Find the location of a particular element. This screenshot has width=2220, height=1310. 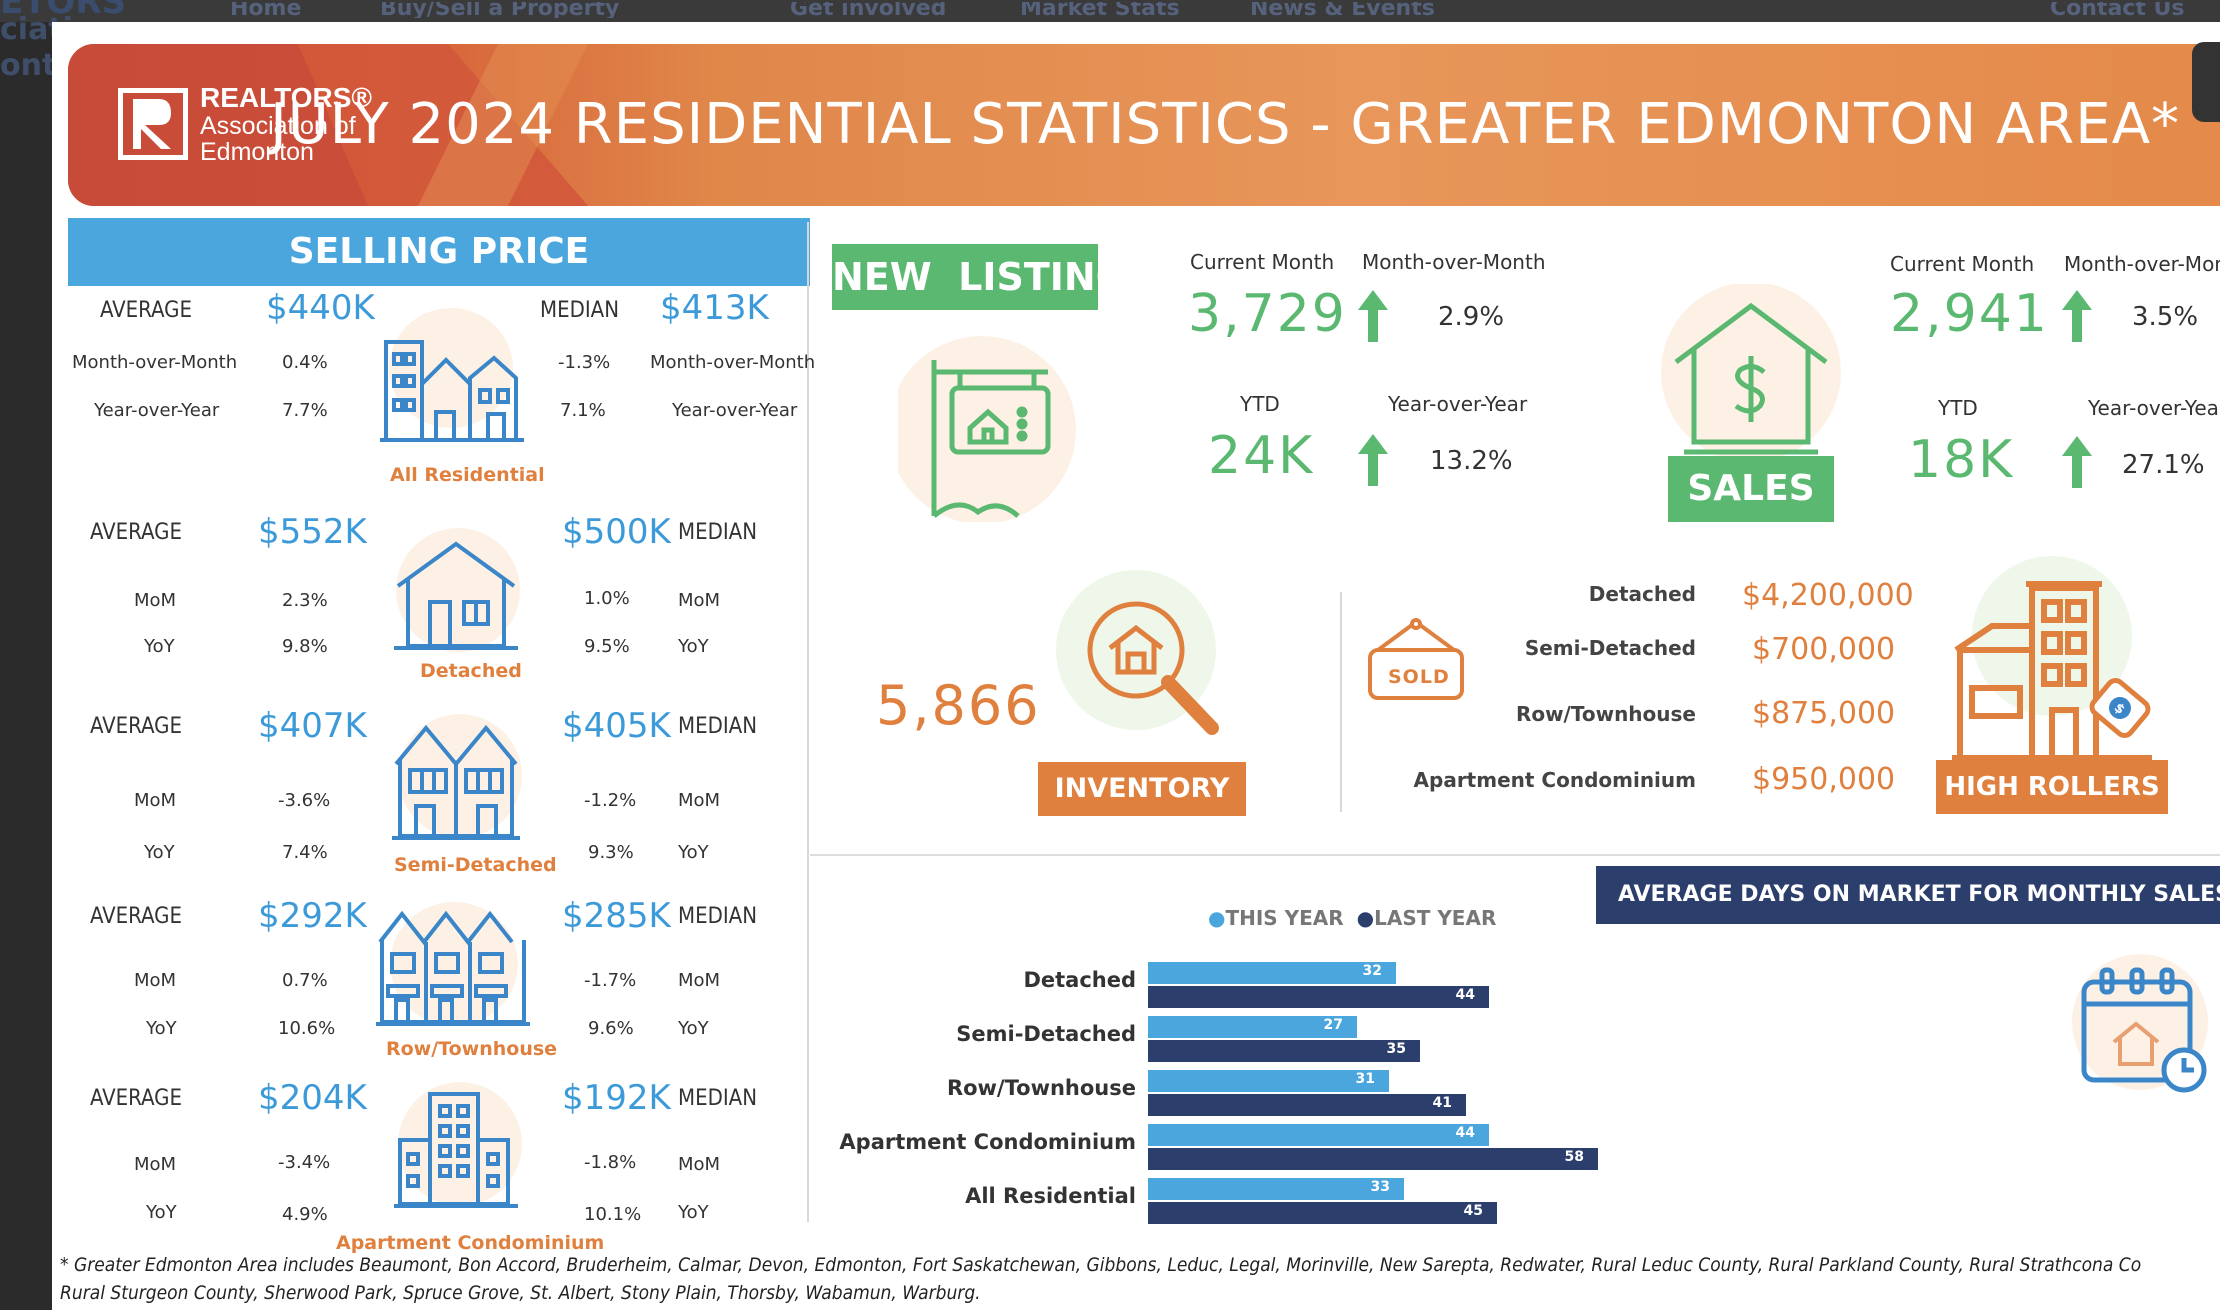

chart-bar-this-year: 33 is located at coordinates (1276, 1189).